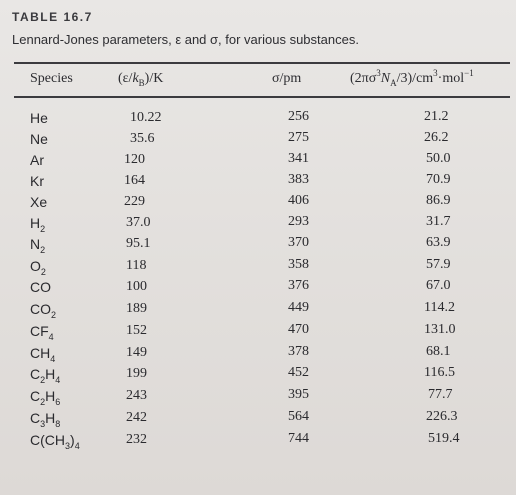 The image size is (516, 495). Describe the element at coordinates (37, 181) in the screenshot. I see `cell-species: Kr` at that location.